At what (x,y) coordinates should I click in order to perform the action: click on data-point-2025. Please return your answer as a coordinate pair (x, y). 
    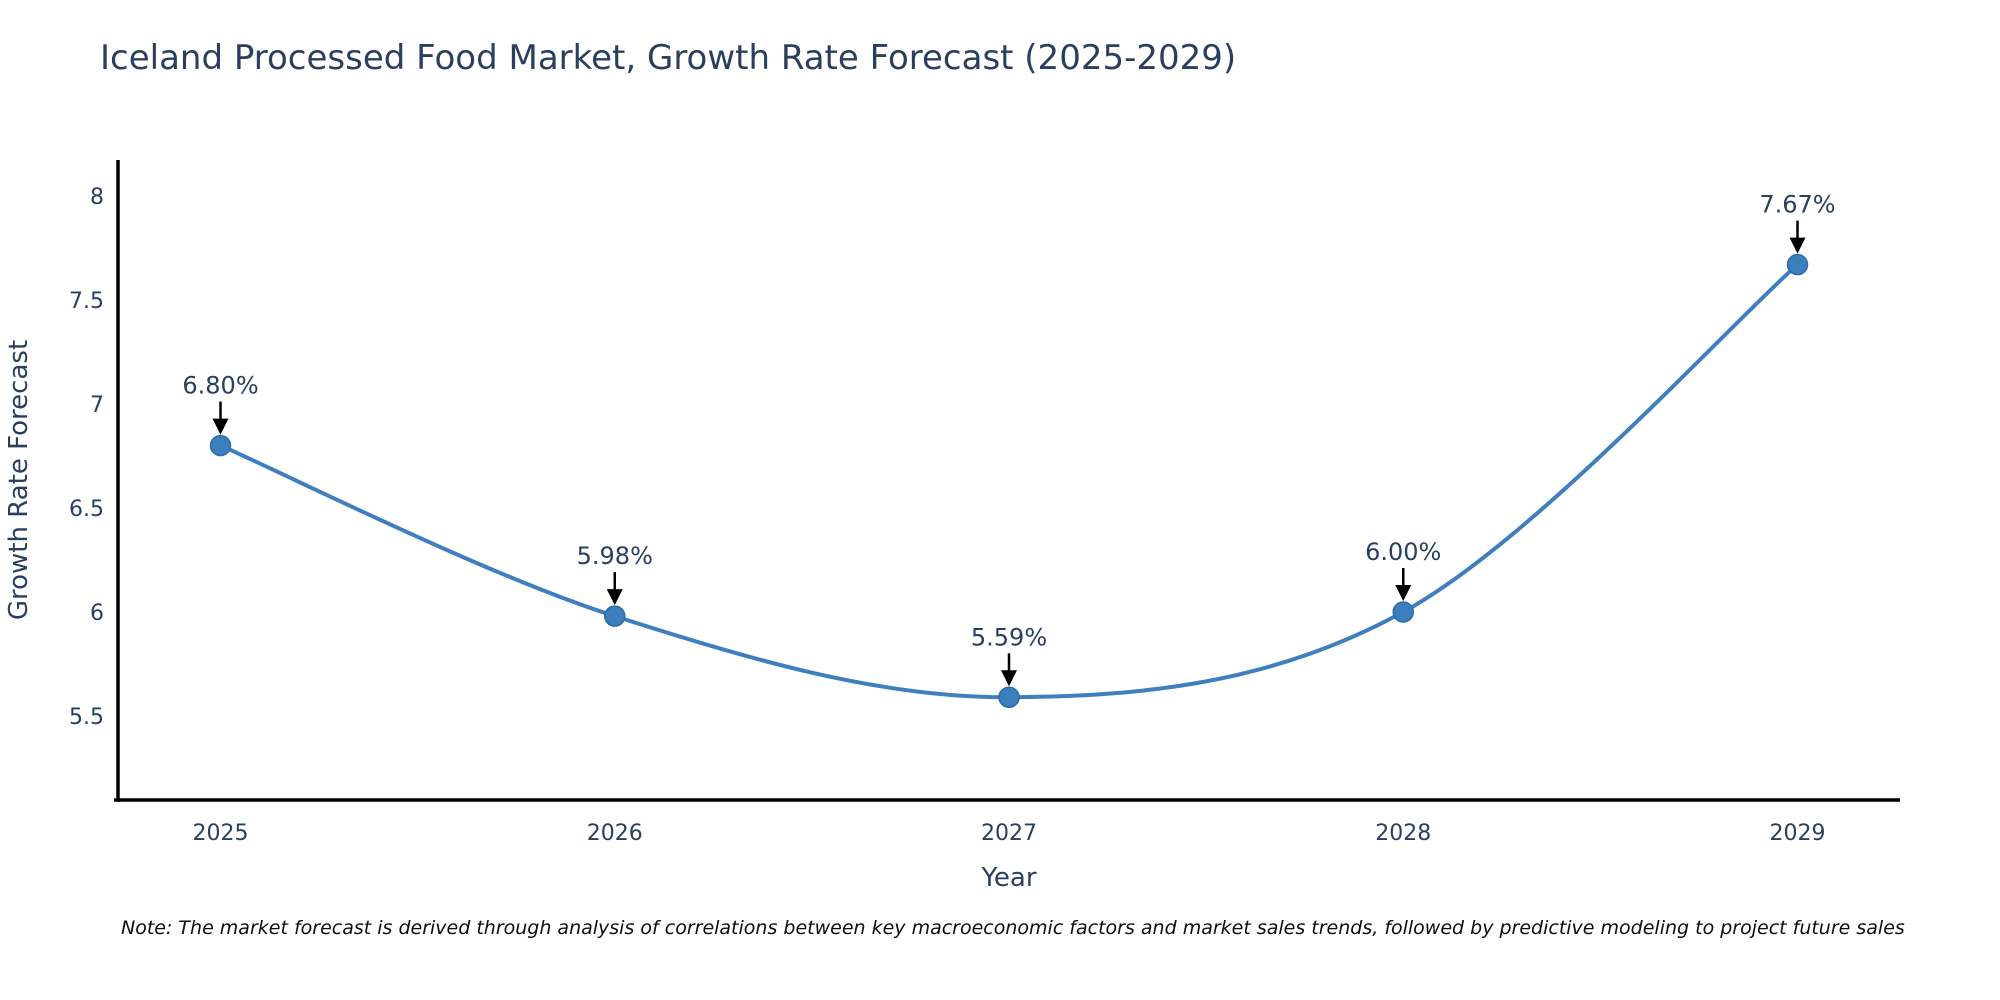
    Looking at the image, I should click on (220, 445).